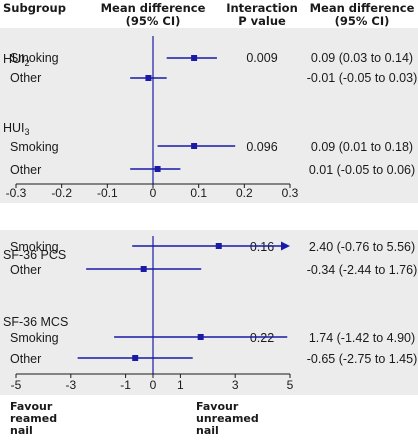 This screenshot has width=418, height=440. I want to click on x-tick-label: -0.3, so click(16, 193).